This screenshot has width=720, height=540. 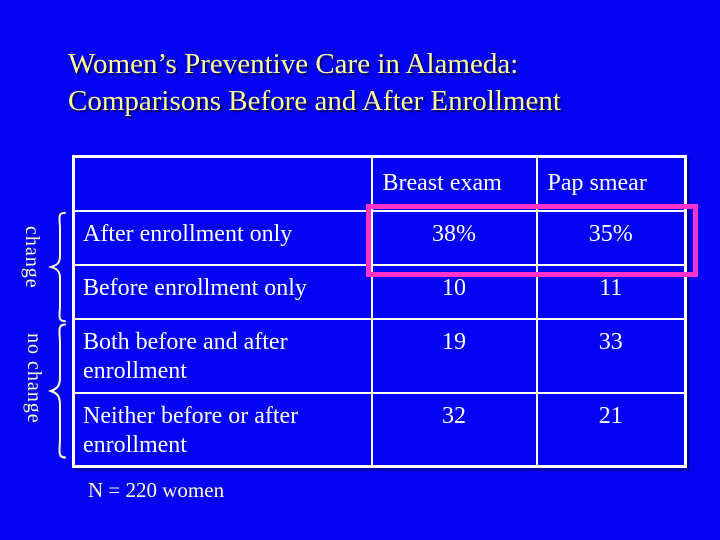 I want to click on pap-smear-value: 21, so click(x=611, y=429).